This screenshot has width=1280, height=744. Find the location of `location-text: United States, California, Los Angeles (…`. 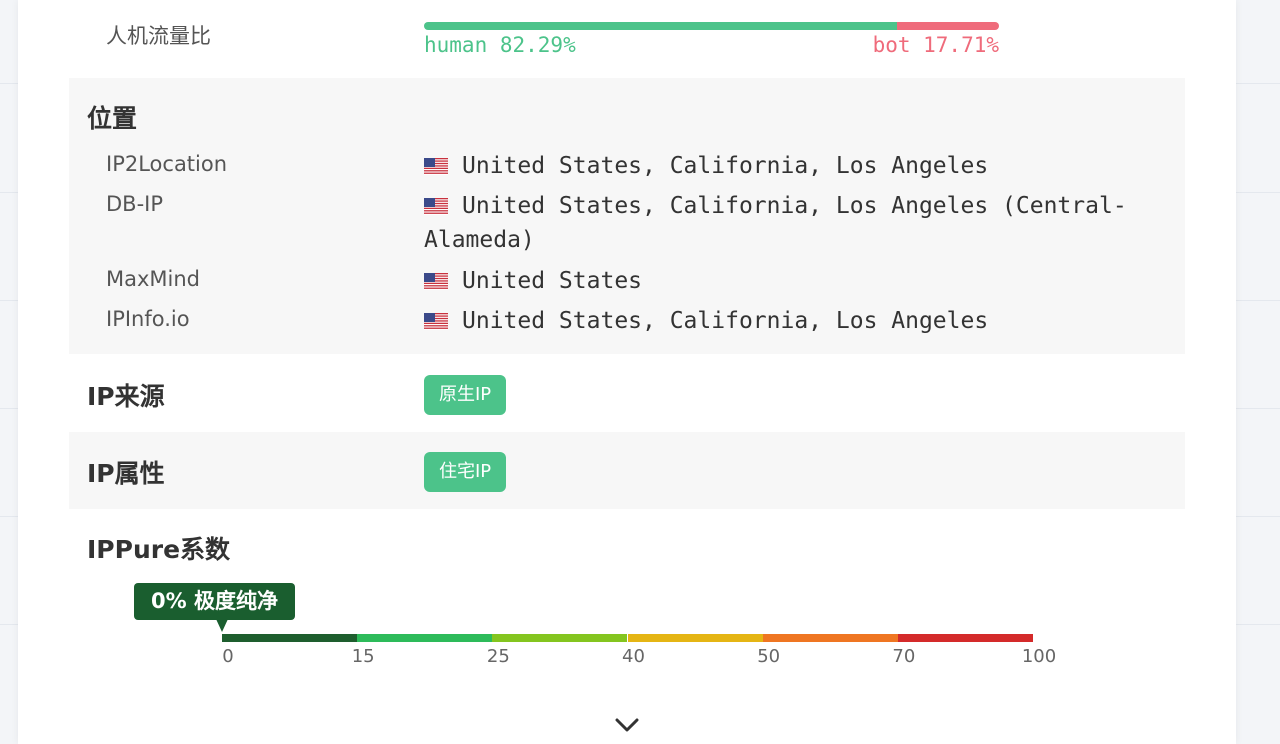

location-text: United States, California, Los Angeles (… is located at coordinates (775, 223).